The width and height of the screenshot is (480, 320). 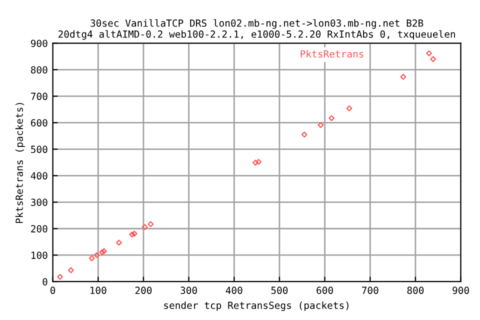 What do you see at coordinates (370, 290) in the screenshot?
I see `x-tick-label: 700` at bounding box center [370, 290].